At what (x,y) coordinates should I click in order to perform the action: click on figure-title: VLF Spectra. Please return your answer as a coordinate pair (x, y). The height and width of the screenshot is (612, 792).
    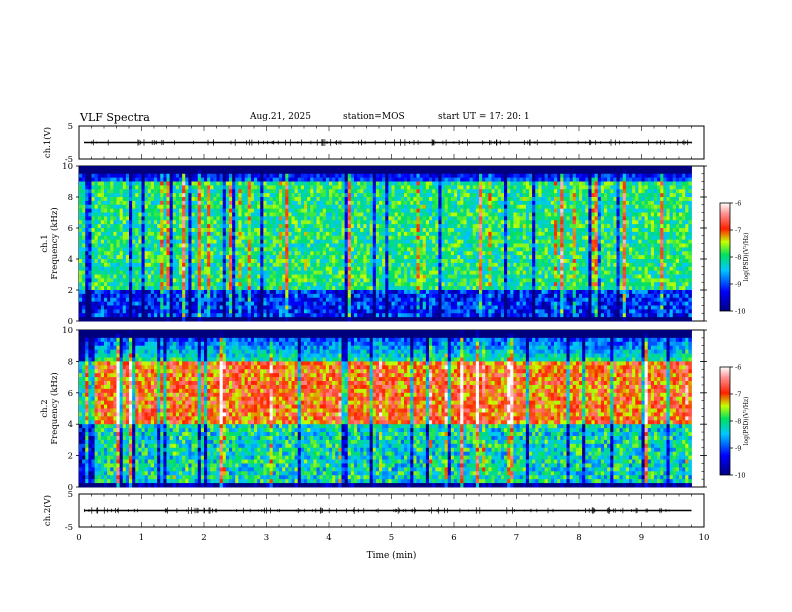
    Looking at the image, I should click on (115, 117).